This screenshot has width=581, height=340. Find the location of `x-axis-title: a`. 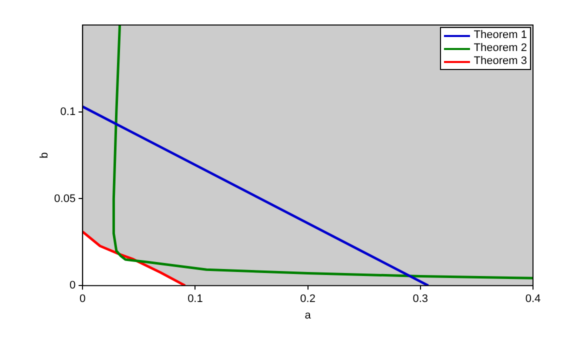

x-axis-title: a is located at coordinates (308, 315).